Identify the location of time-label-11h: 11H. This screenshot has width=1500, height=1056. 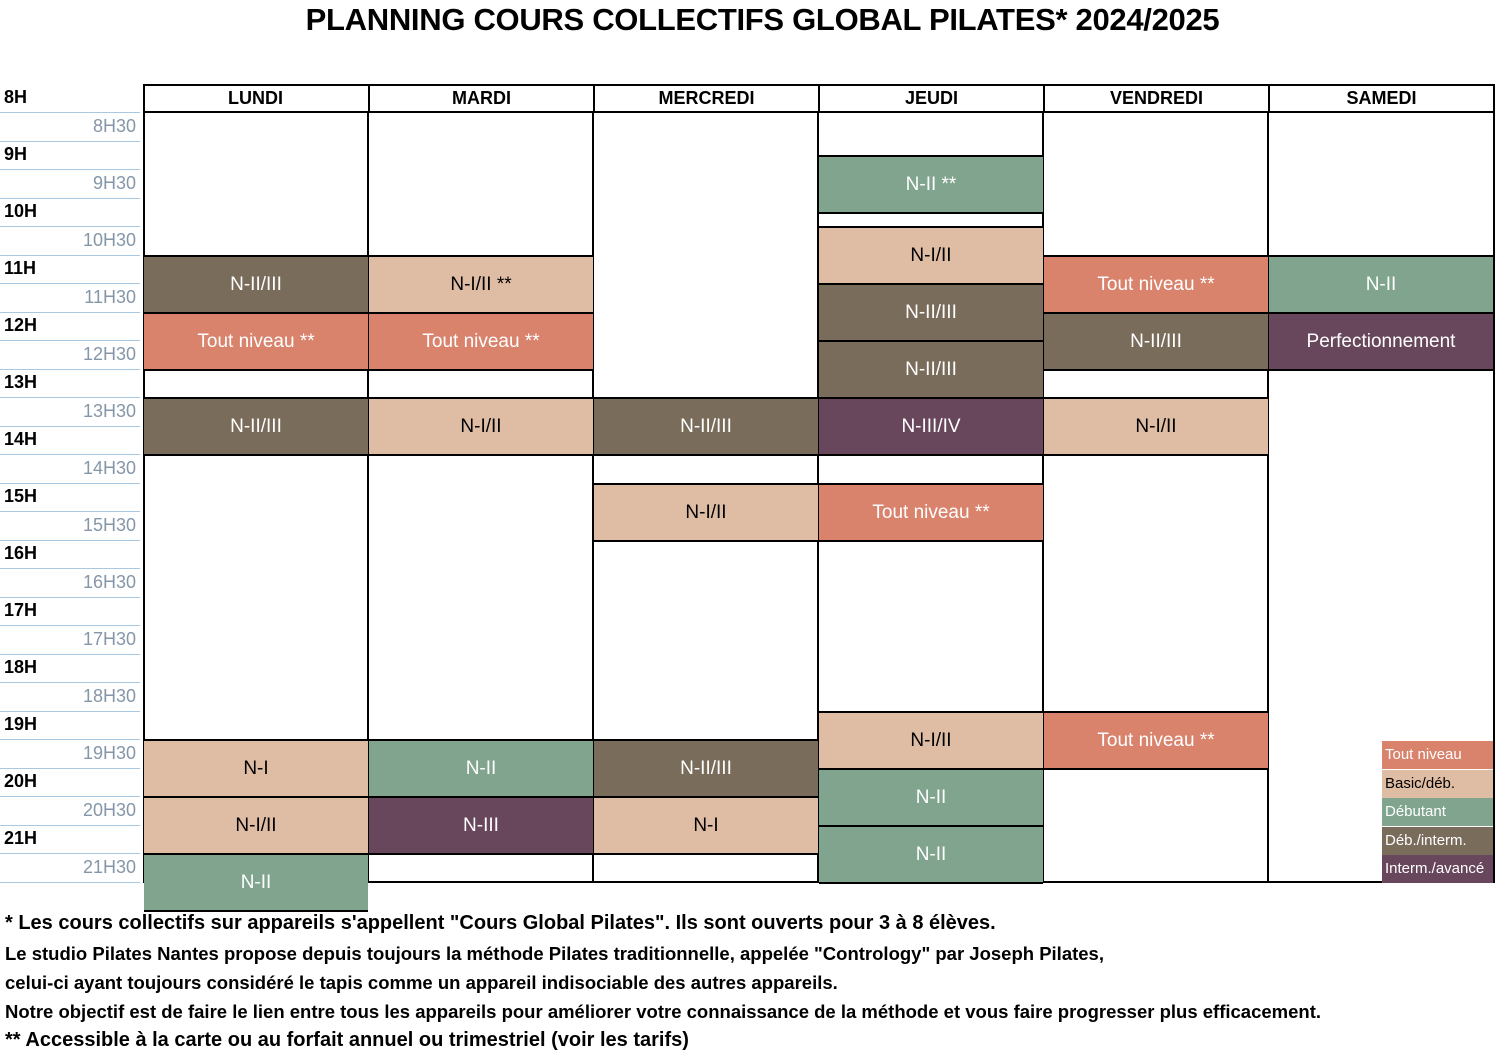
(20, 268).